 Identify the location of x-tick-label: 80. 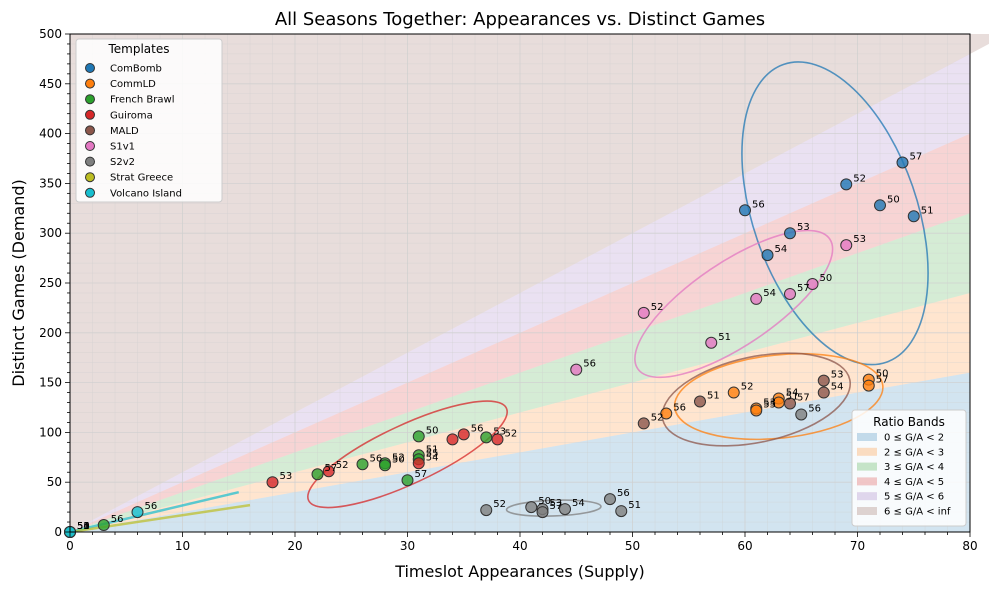
(969, 546).